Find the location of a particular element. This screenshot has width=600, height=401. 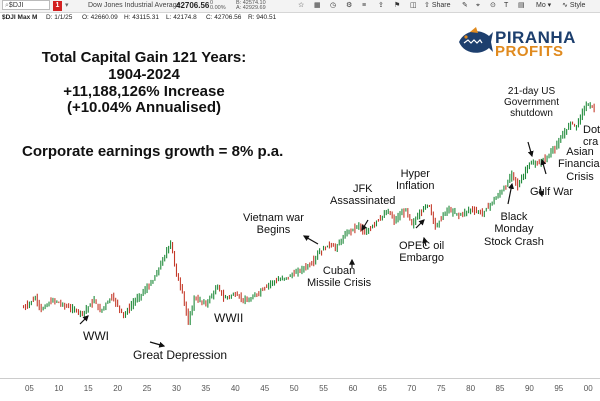

x-tick-label: 65 is located at coordinates (382, 388).